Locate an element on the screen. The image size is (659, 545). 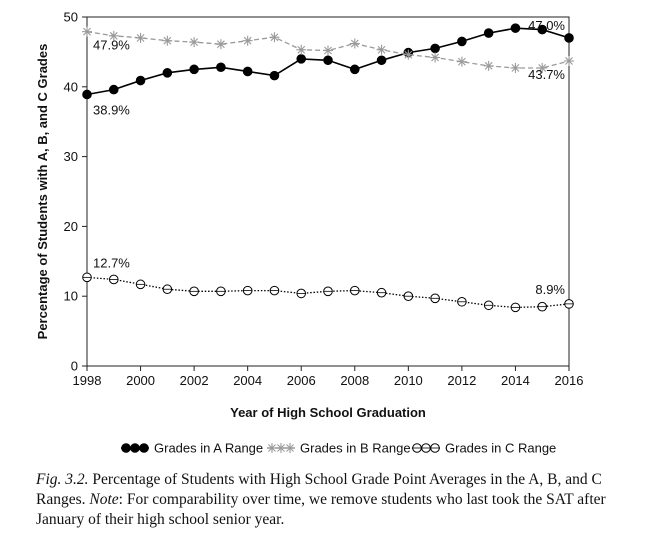
caption-figure-label: Fig. 3.2. is located at coordinates (62, 479).